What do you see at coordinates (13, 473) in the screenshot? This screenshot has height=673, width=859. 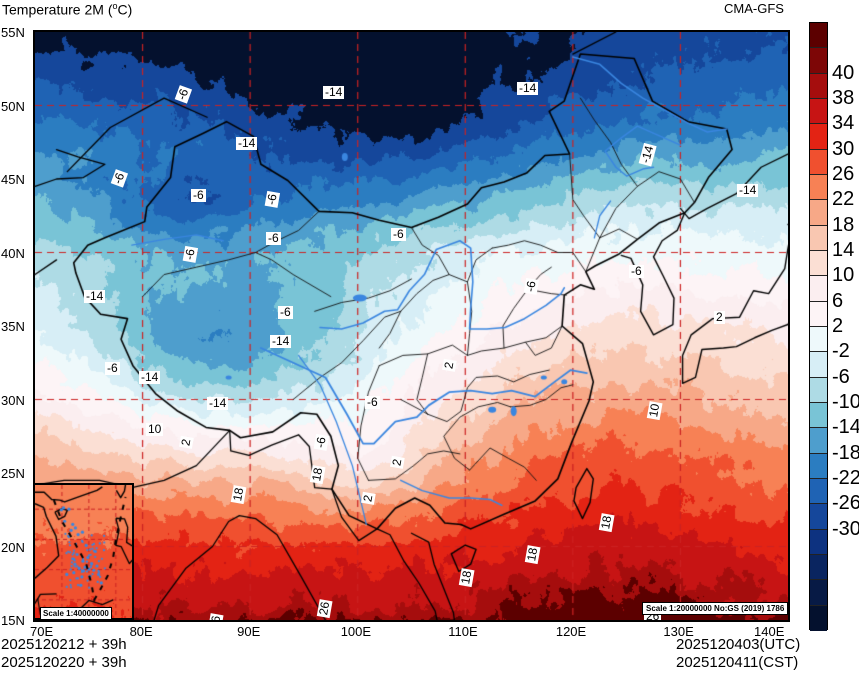 I see `lat-tick-25N: 25N` at bounding box center [13, 473].